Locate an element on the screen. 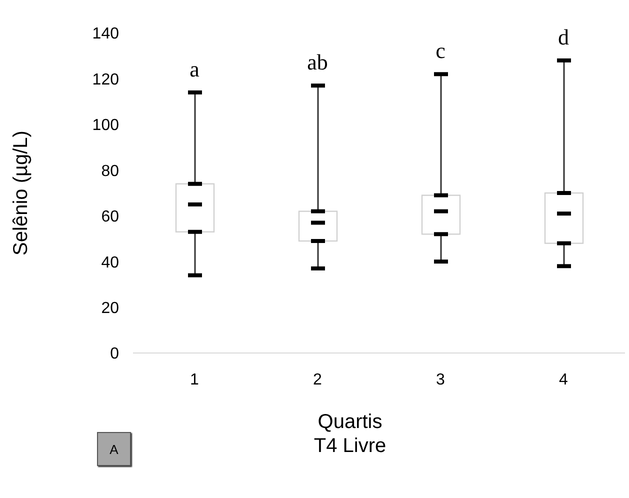 The height and width of the screenshot is (498, 629). y-tick-label: 20 is located at coordinates (110, 308).